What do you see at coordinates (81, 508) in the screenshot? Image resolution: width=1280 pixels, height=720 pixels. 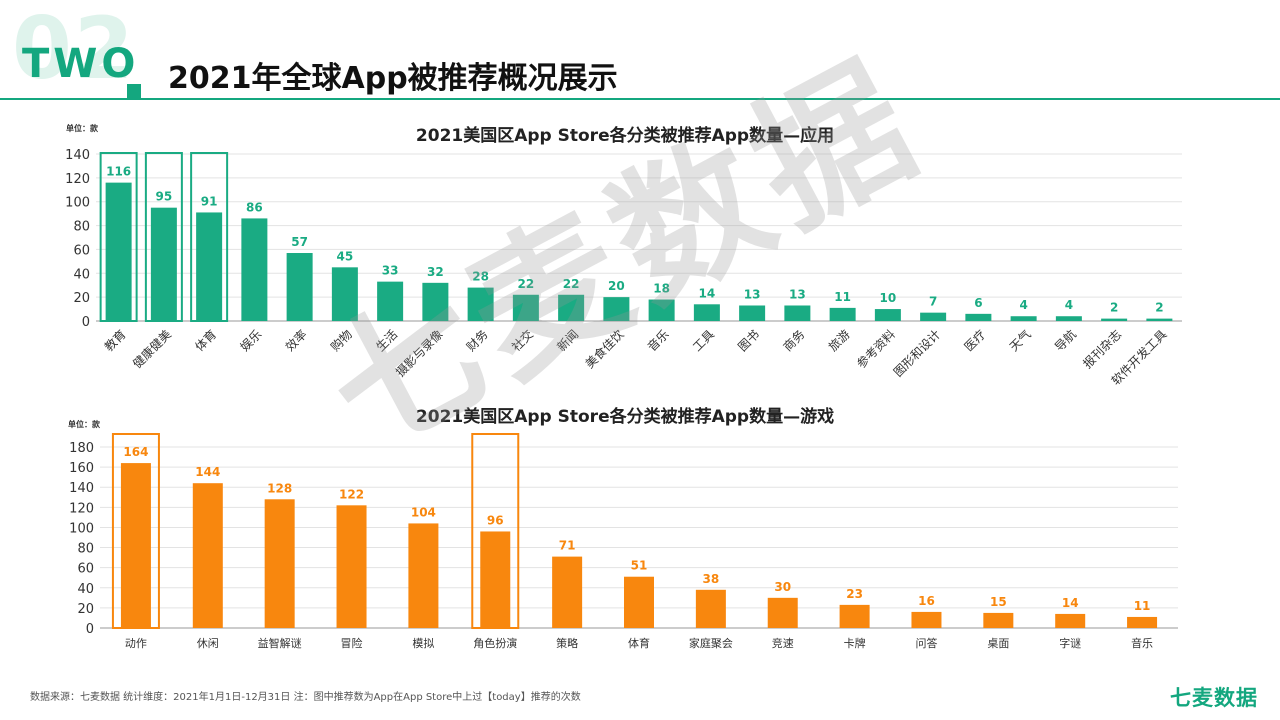 I see `y-tick-label: 120` at bounding box center [81, 508].